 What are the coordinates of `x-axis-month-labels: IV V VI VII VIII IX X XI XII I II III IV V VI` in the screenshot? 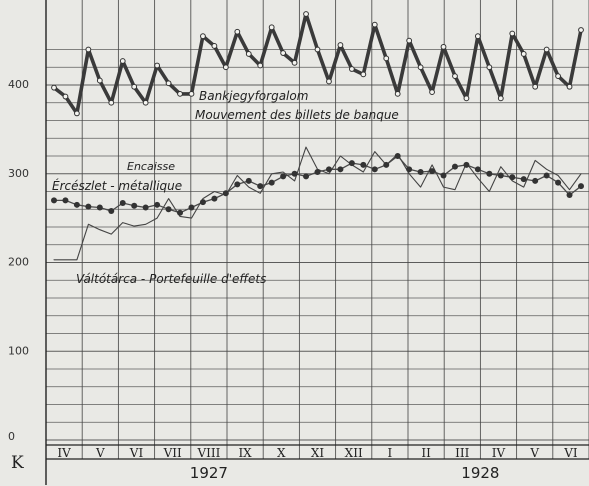 It's located at (317, 453).